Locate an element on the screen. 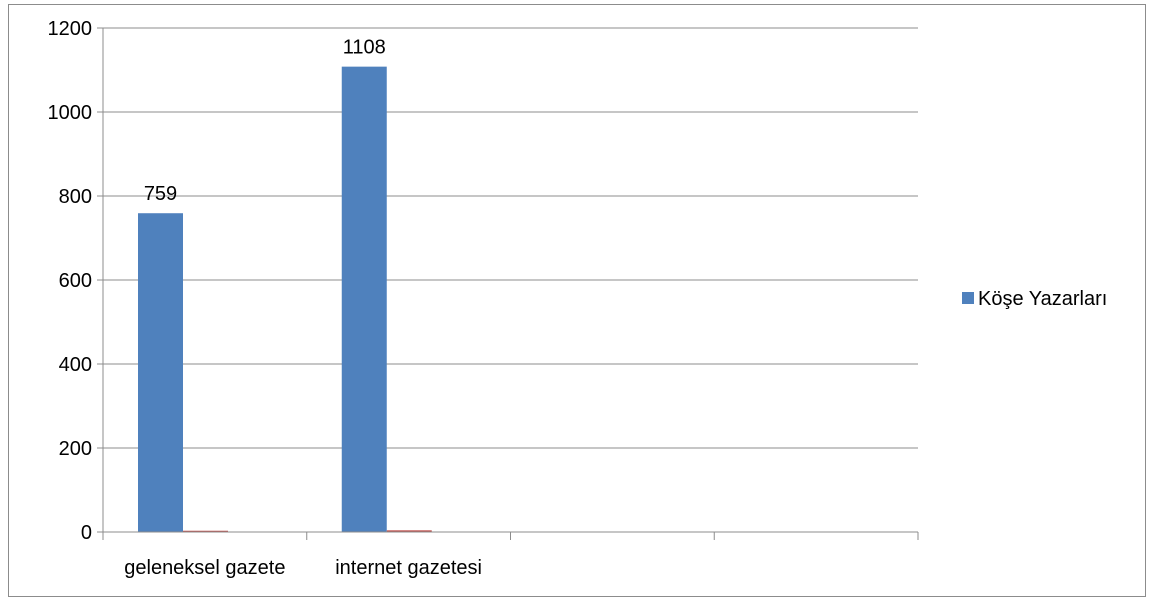  data-labels: 759 1108 is located at coordinates (265, 121).